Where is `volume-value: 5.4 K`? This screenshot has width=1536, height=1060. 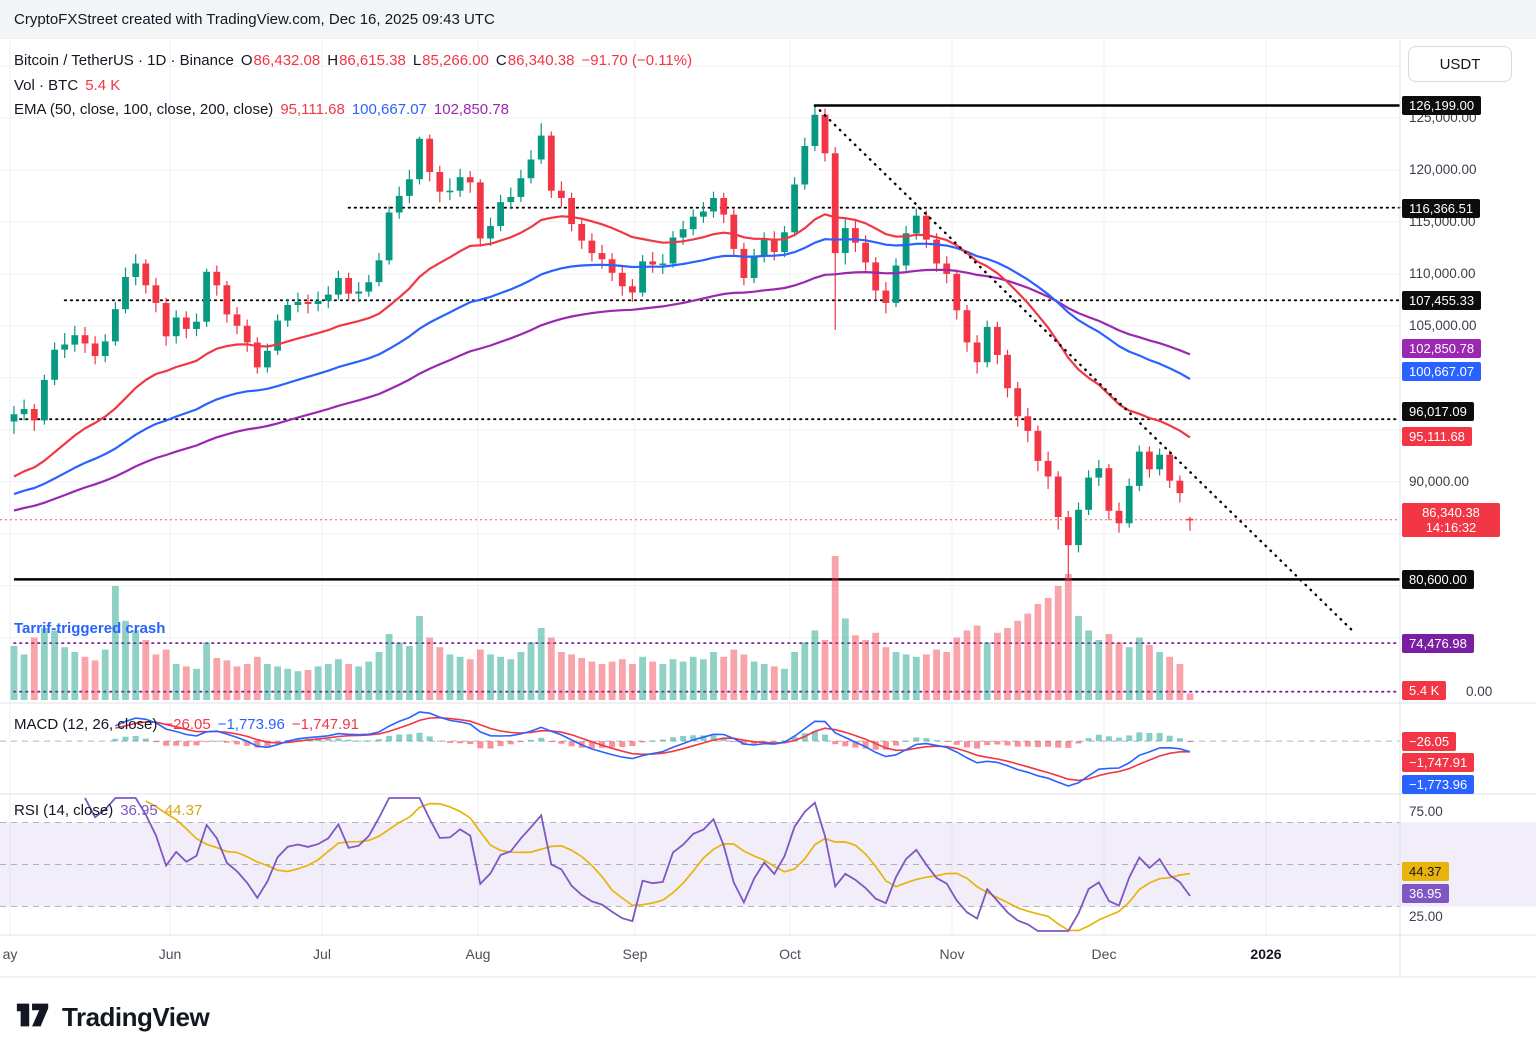 volume-value: 5.4 K is located at coordinates (103, 85).